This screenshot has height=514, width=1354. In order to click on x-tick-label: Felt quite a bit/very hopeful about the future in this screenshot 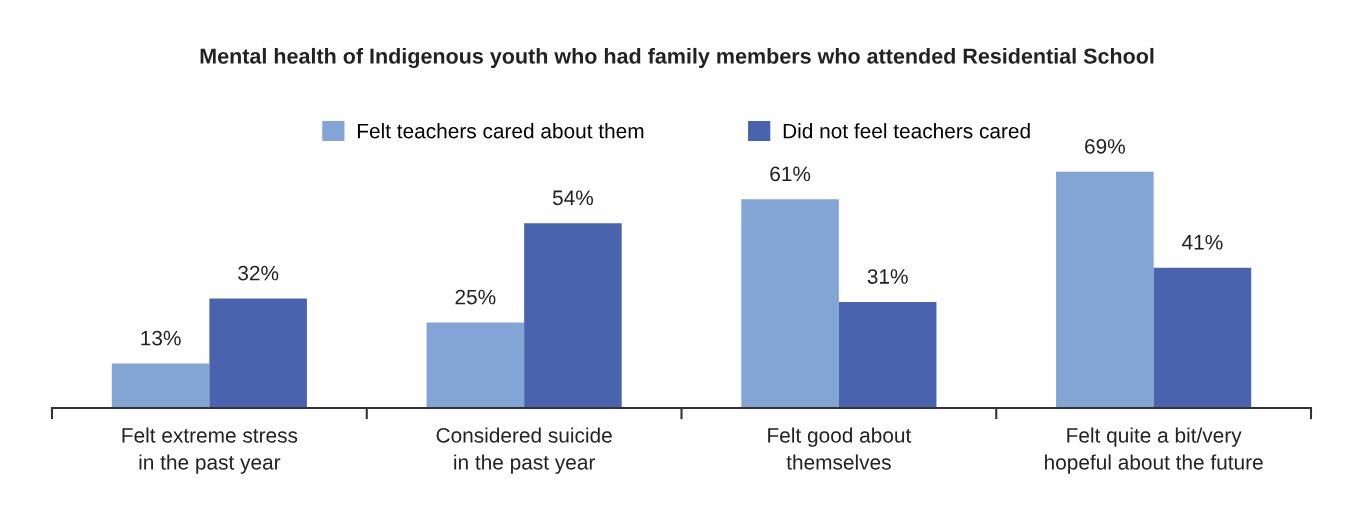, I will do `click(1154, 450)`.